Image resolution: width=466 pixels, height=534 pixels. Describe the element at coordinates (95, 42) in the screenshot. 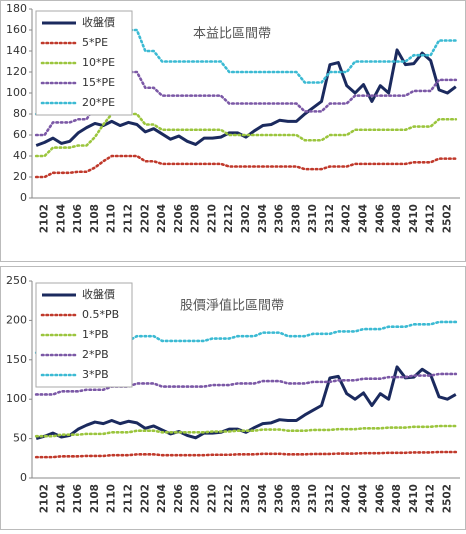

I see `legend-label: 5*PE` at that location.